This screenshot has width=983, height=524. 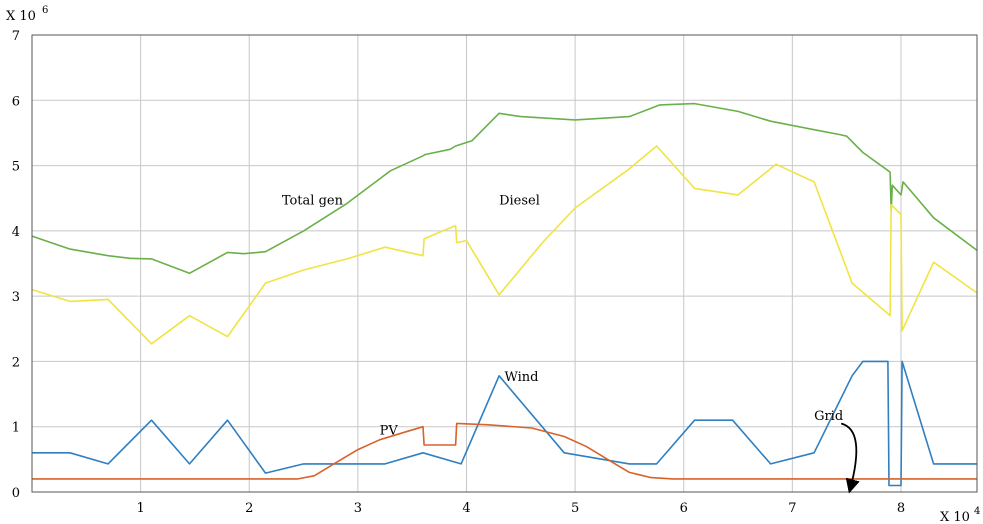 What do you see at coordinates (16, 428) in the screenshot?
I see `y-tick-label: 1` at bounding box center [16, 428].